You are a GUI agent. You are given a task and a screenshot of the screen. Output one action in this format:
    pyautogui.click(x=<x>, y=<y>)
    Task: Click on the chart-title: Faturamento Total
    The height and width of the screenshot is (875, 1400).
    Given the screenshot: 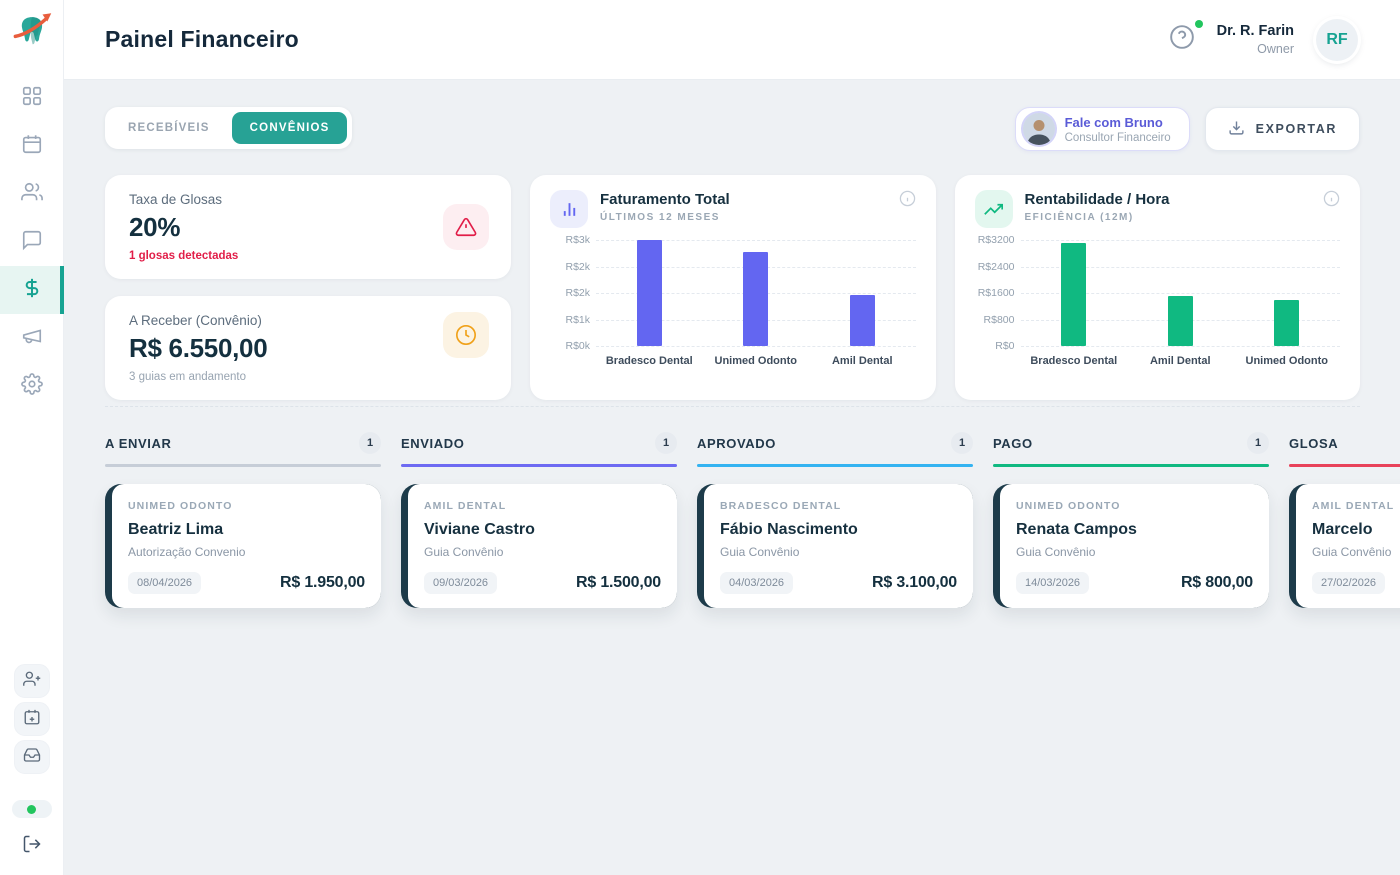 What is the action you would take?
    pyautogui.click(x=665, y=199)
    